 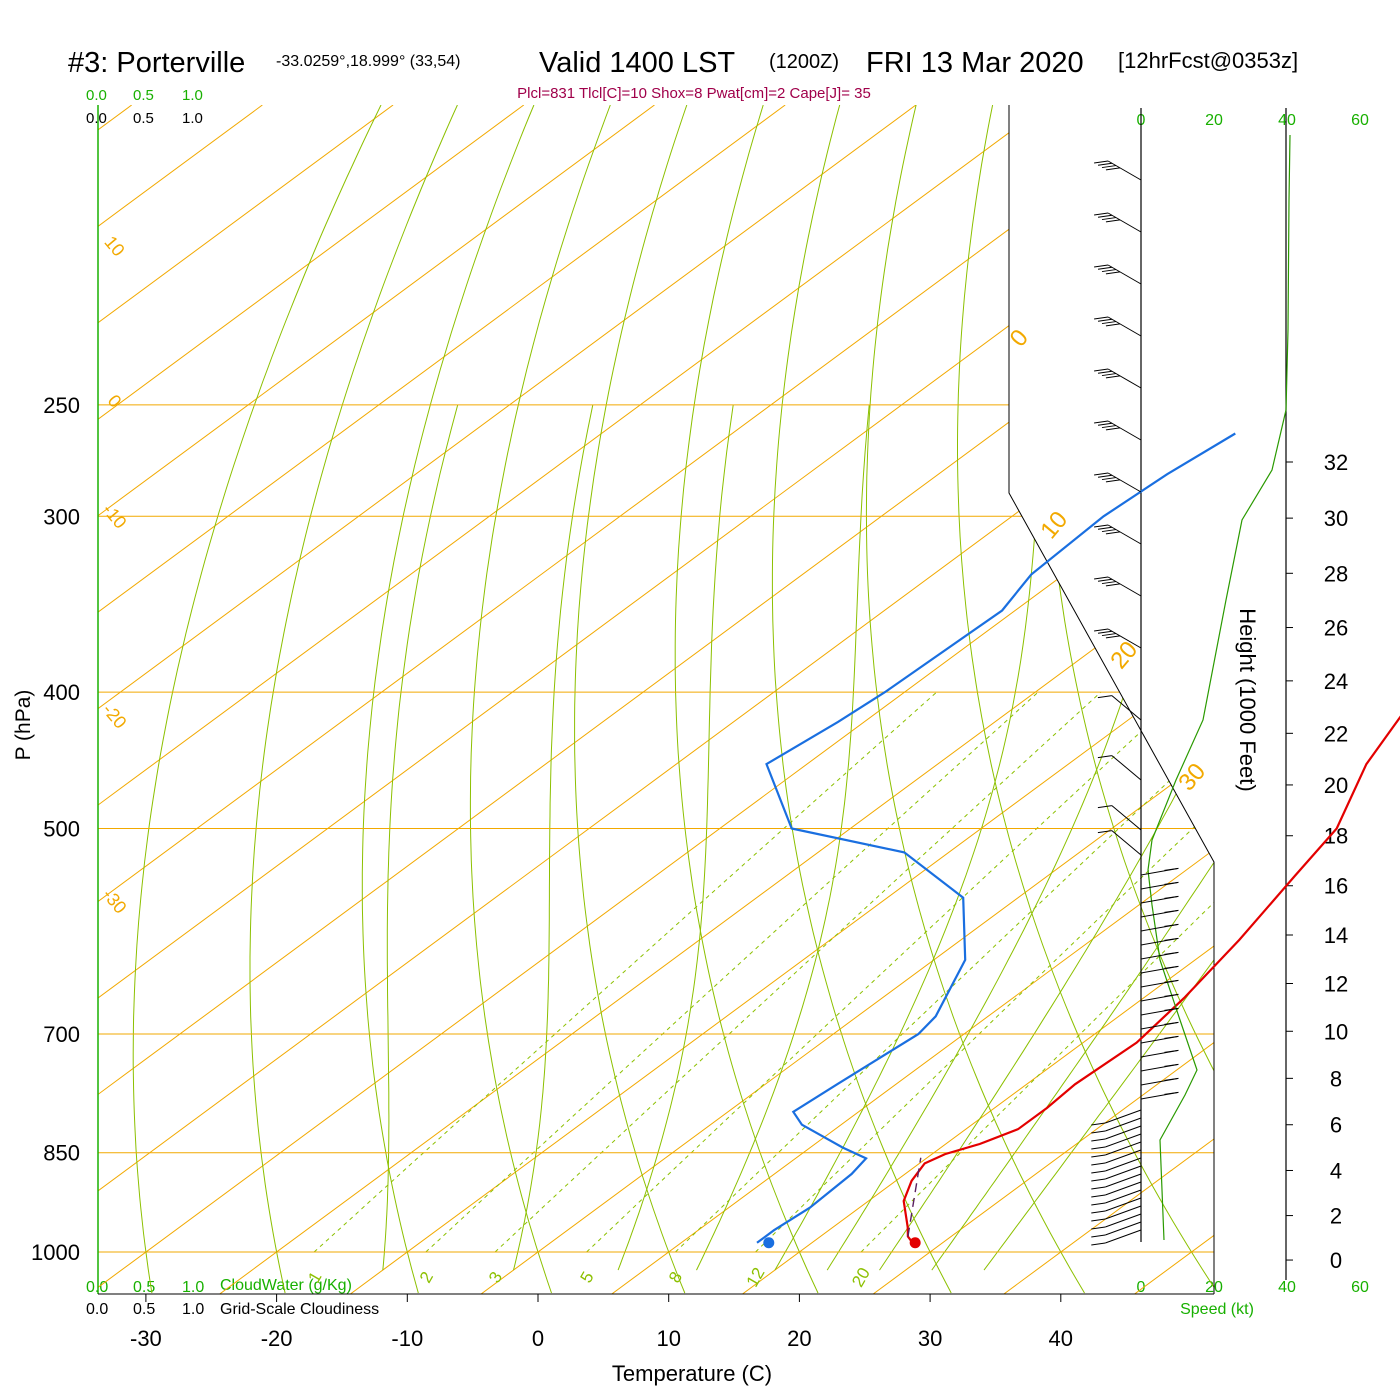 I want to click on bottom-black-tick-0: 0.0, so click(x=97, y=1309).